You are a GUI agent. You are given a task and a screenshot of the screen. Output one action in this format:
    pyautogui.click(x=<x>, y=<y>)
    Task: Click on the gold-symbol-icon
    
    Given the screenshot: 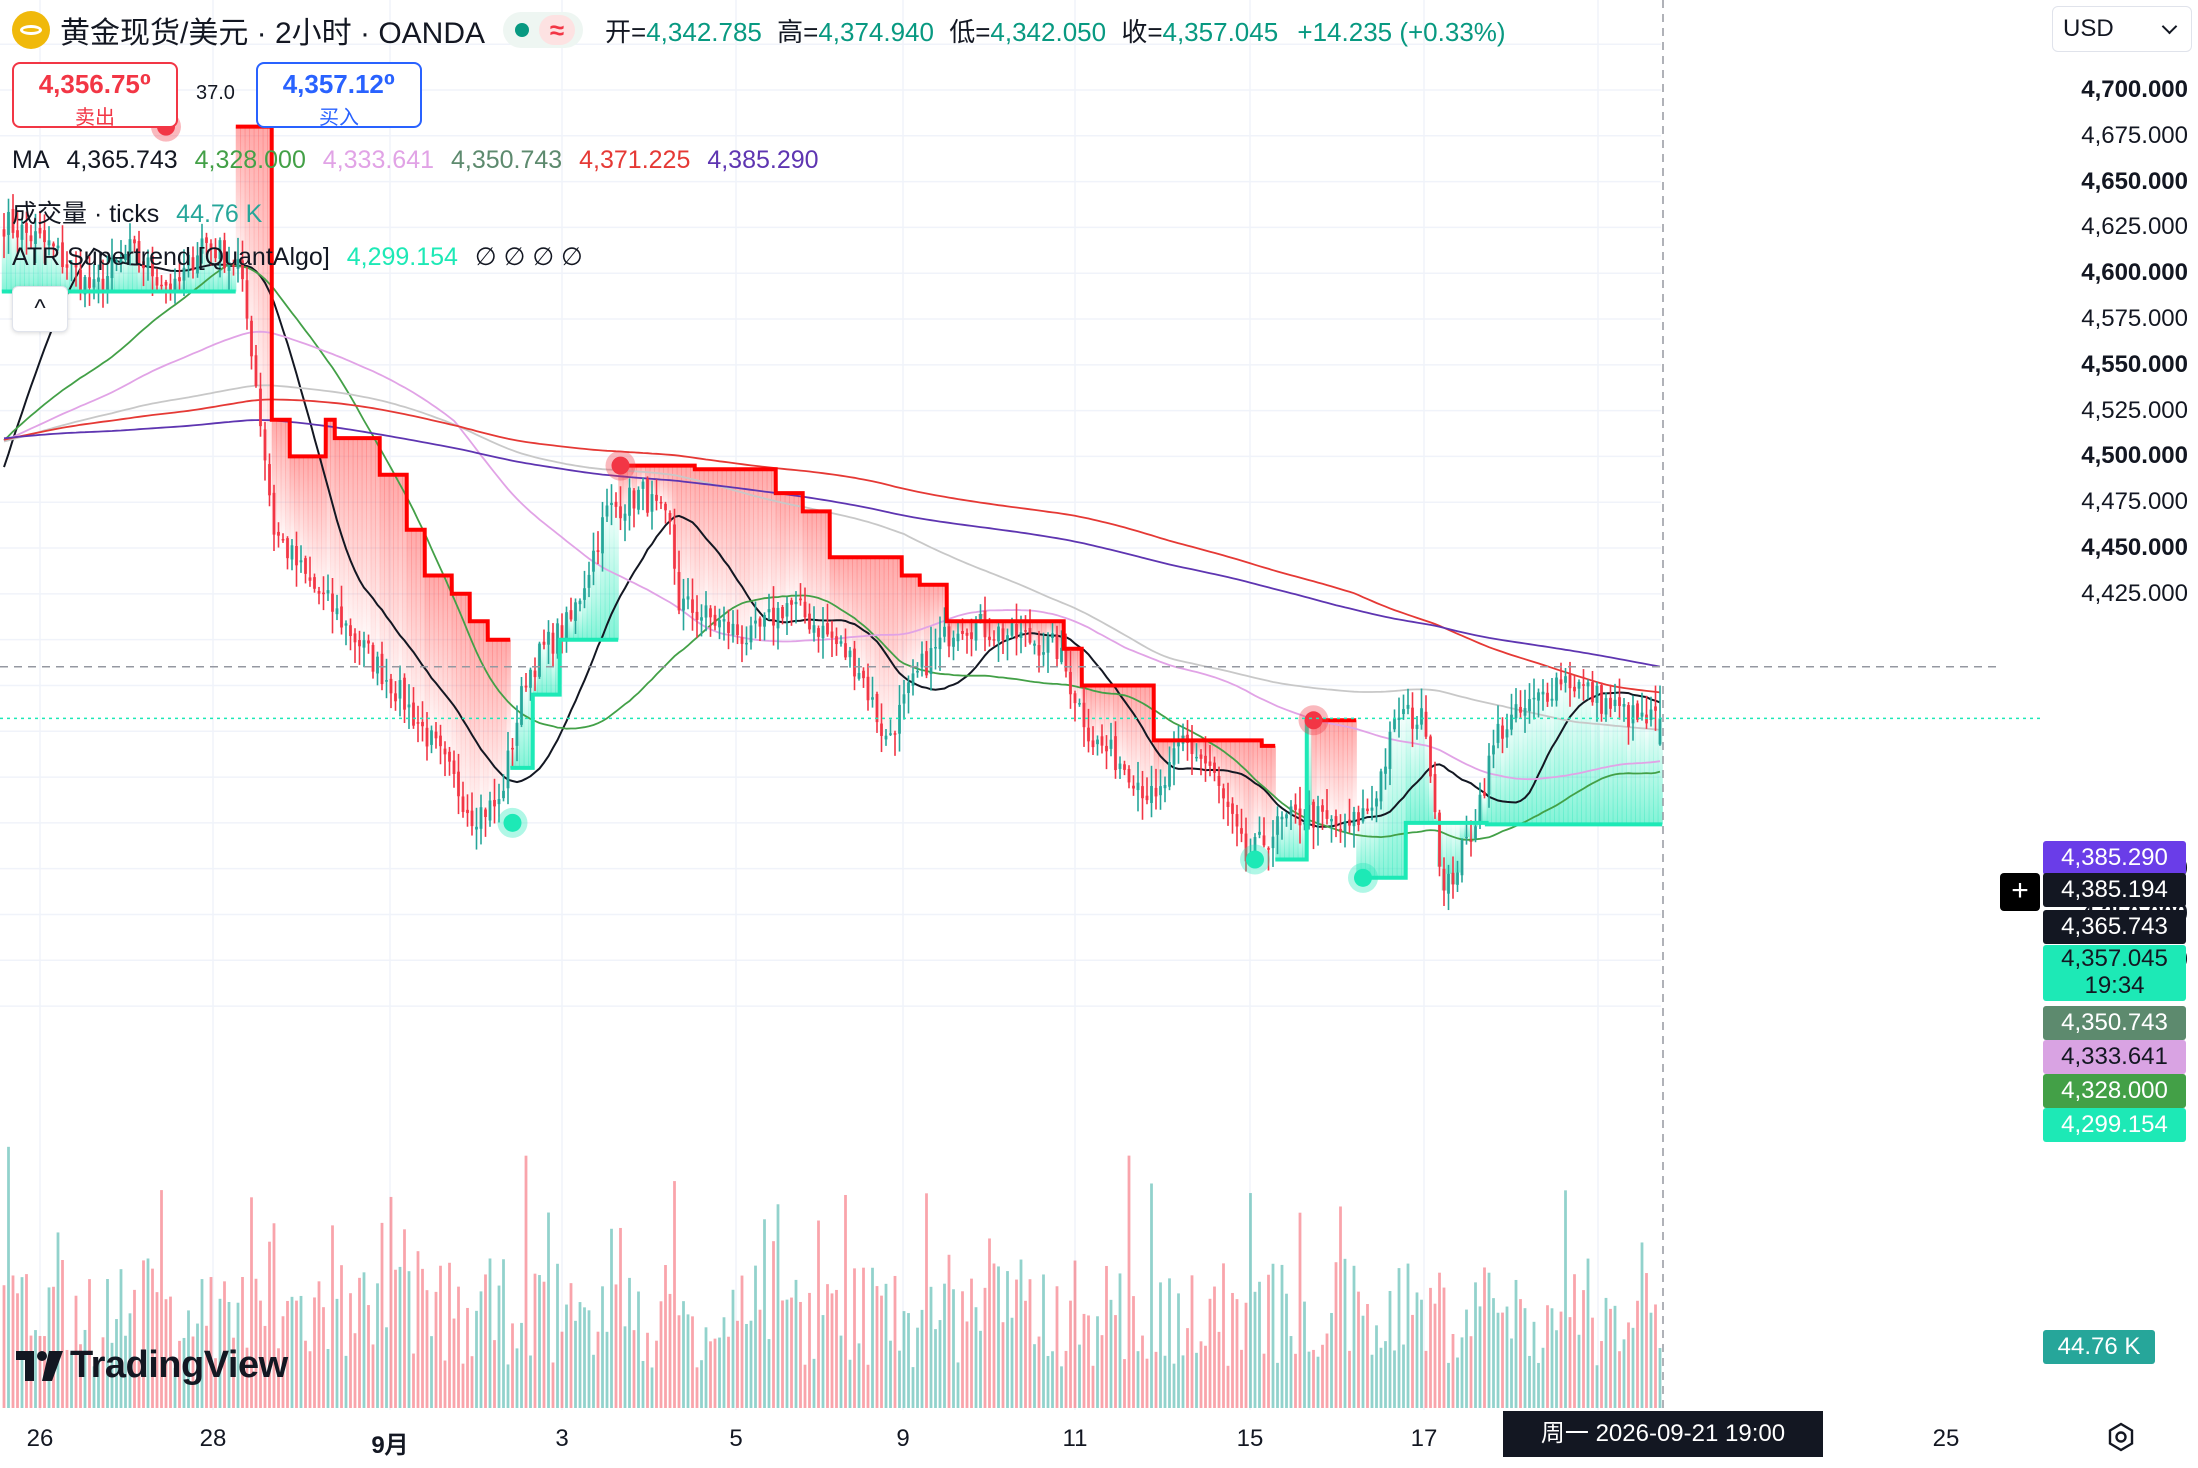 What is the action you would take?
    pyautogui.click(x=31, y=30)
    